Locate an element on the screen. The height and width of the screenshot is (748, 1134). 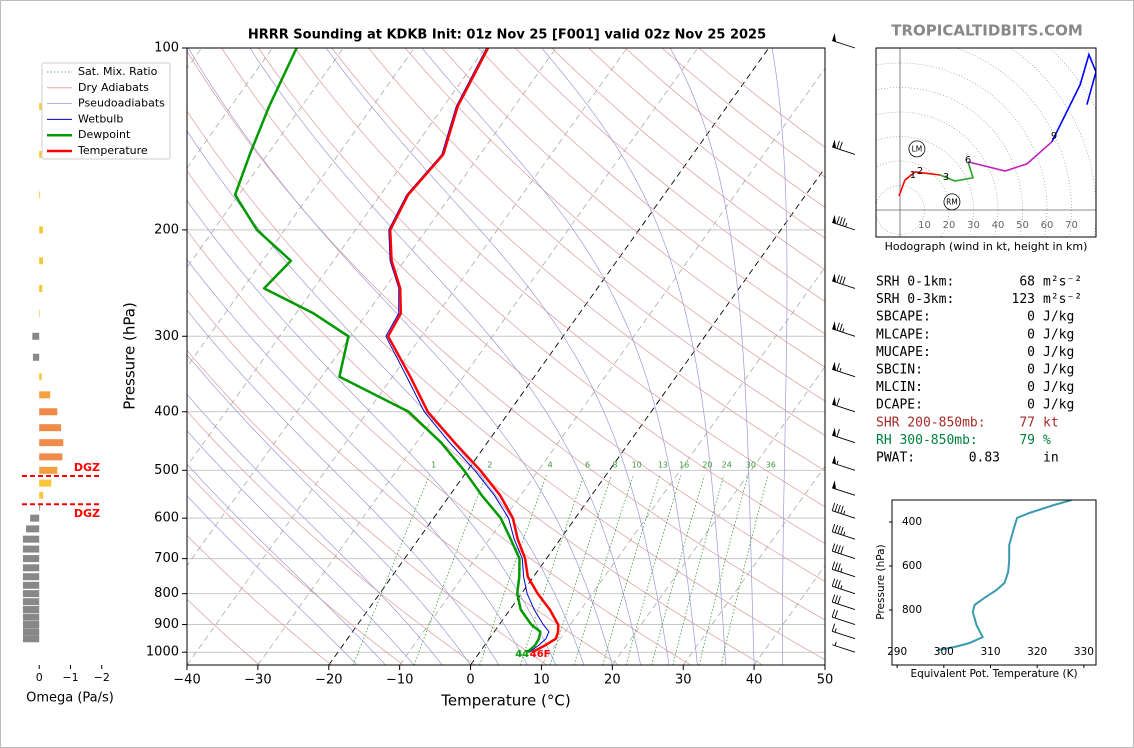
y-tick-label: 800 is located at coordinates (166, 593).